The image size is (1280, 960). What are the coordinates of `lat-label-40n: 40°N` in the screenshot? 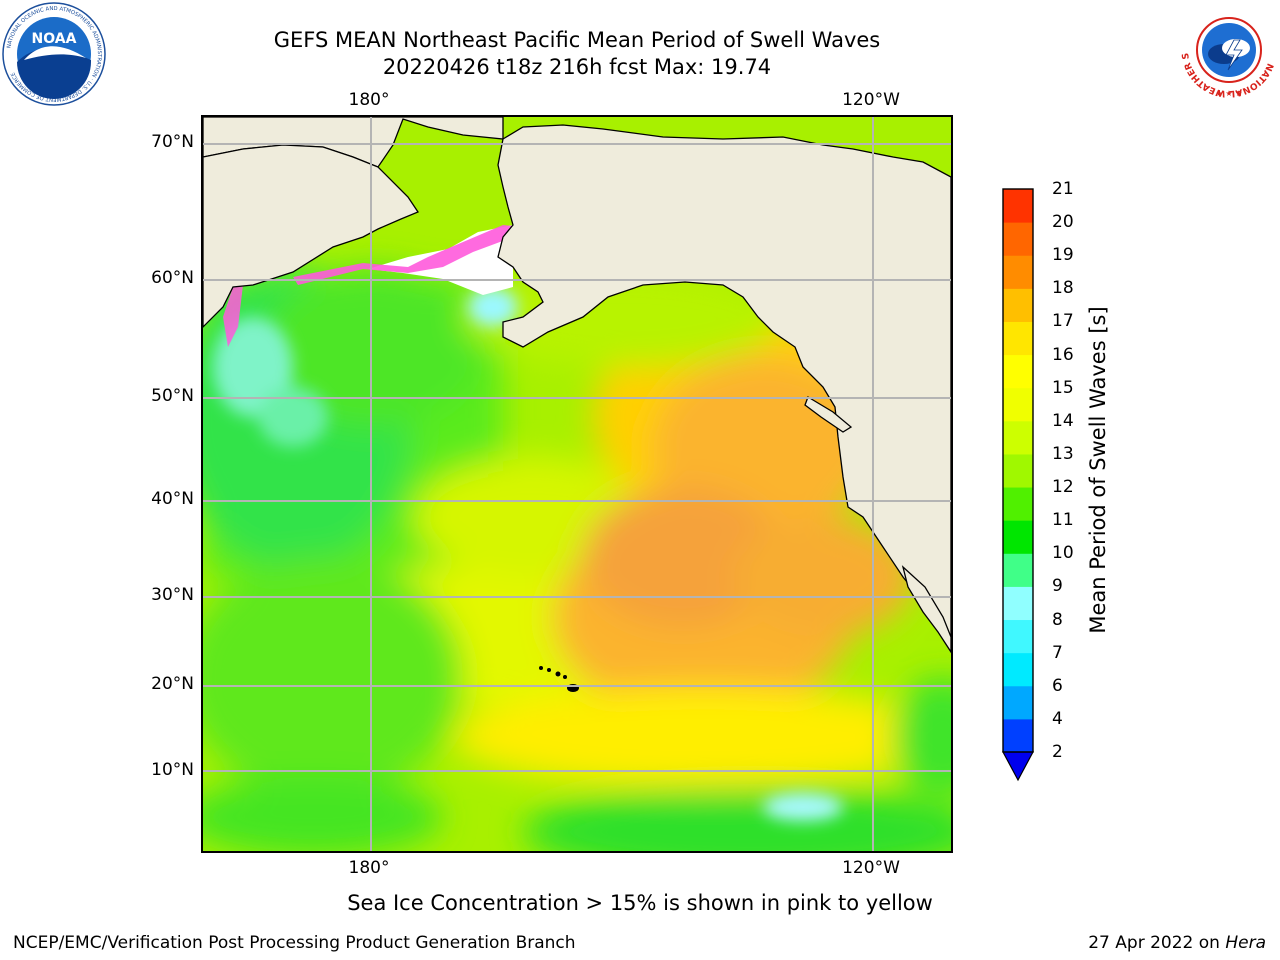 It's located at (172, 499).